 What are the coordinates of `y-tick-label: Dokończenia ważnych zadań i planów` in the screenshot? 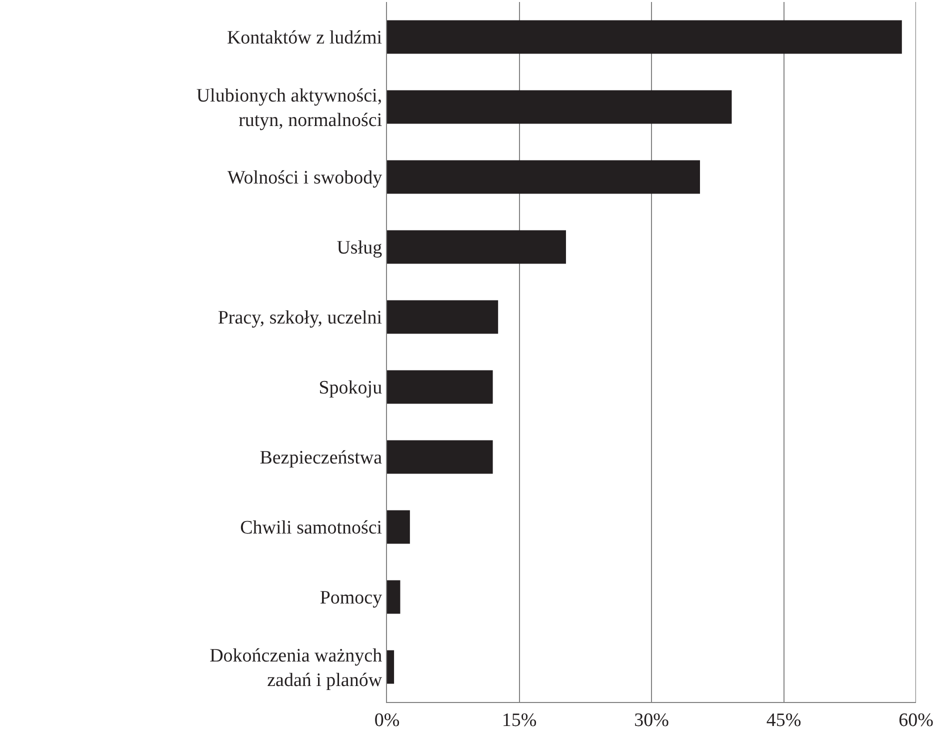 It's located at (296, 668).